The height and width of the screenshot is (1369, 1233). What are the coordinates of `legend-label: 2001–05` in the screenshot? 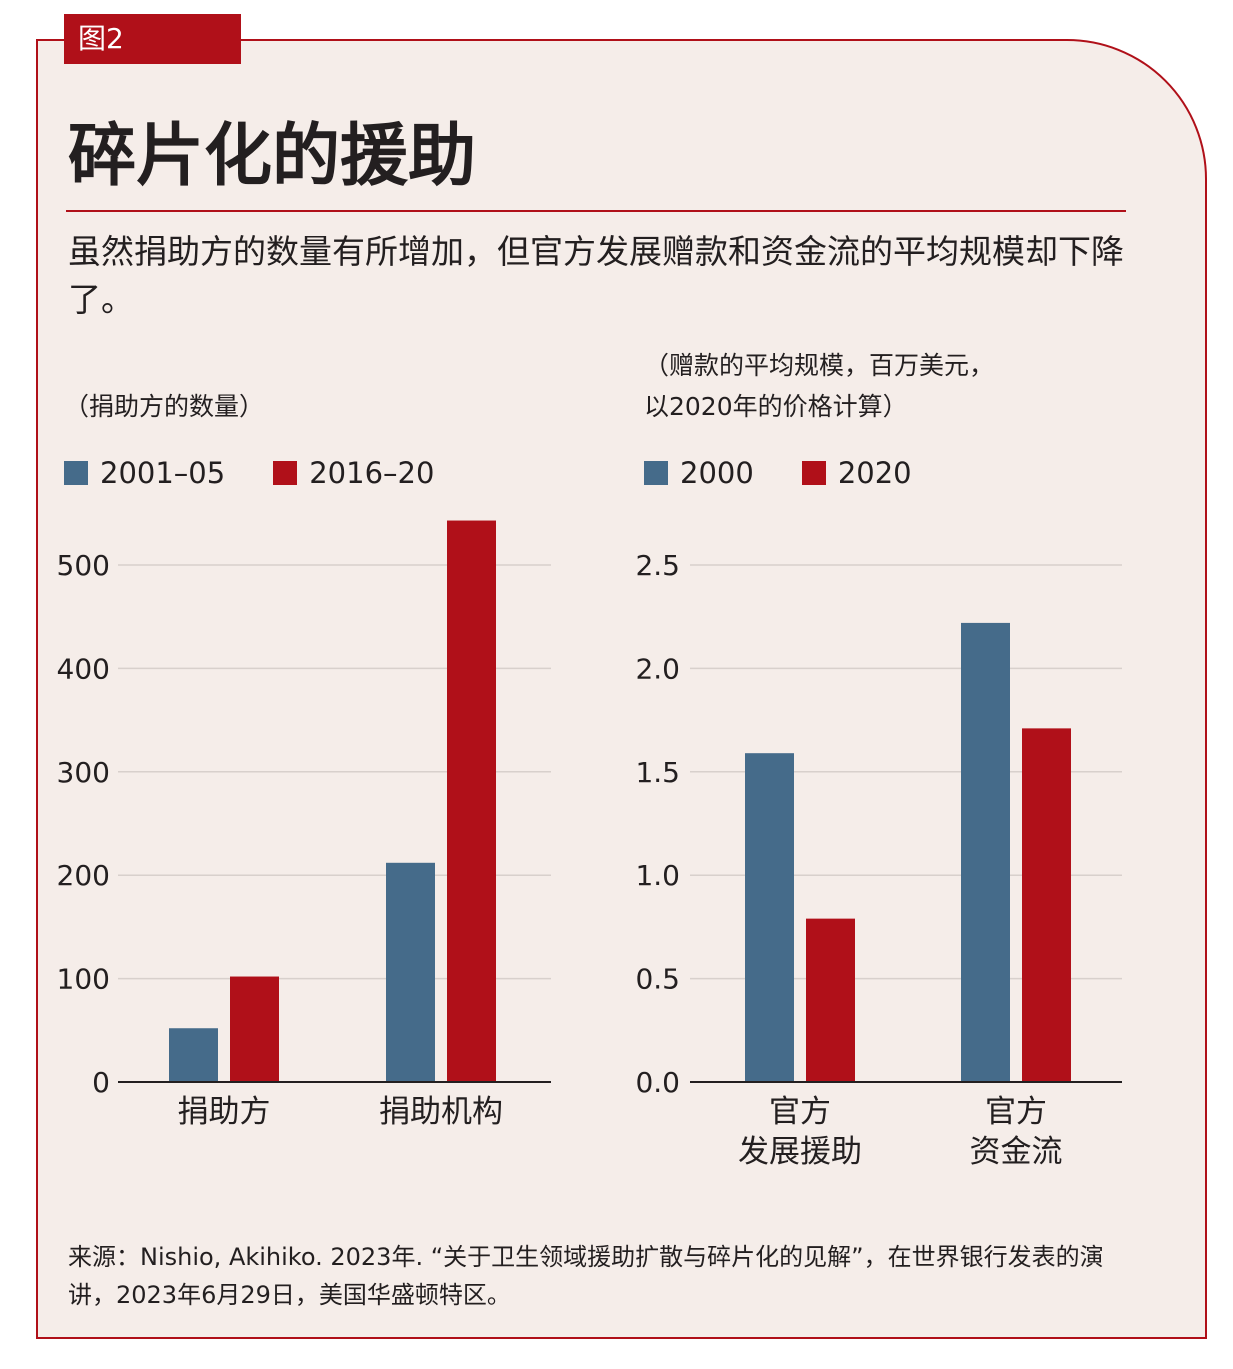 It's located at (163, 473).